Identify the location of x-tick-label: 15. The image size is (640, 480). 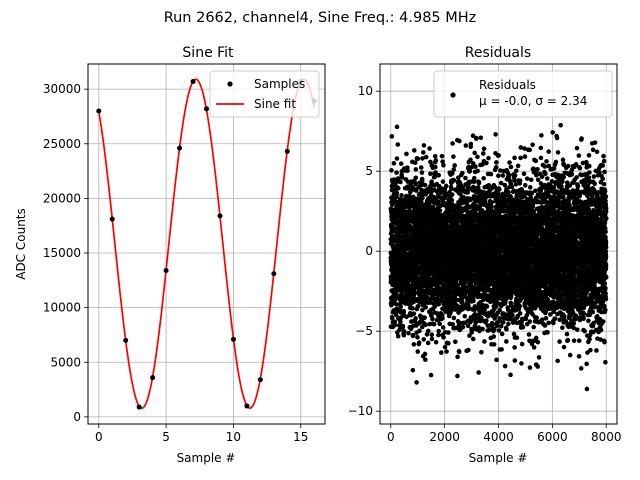
(300, 437).